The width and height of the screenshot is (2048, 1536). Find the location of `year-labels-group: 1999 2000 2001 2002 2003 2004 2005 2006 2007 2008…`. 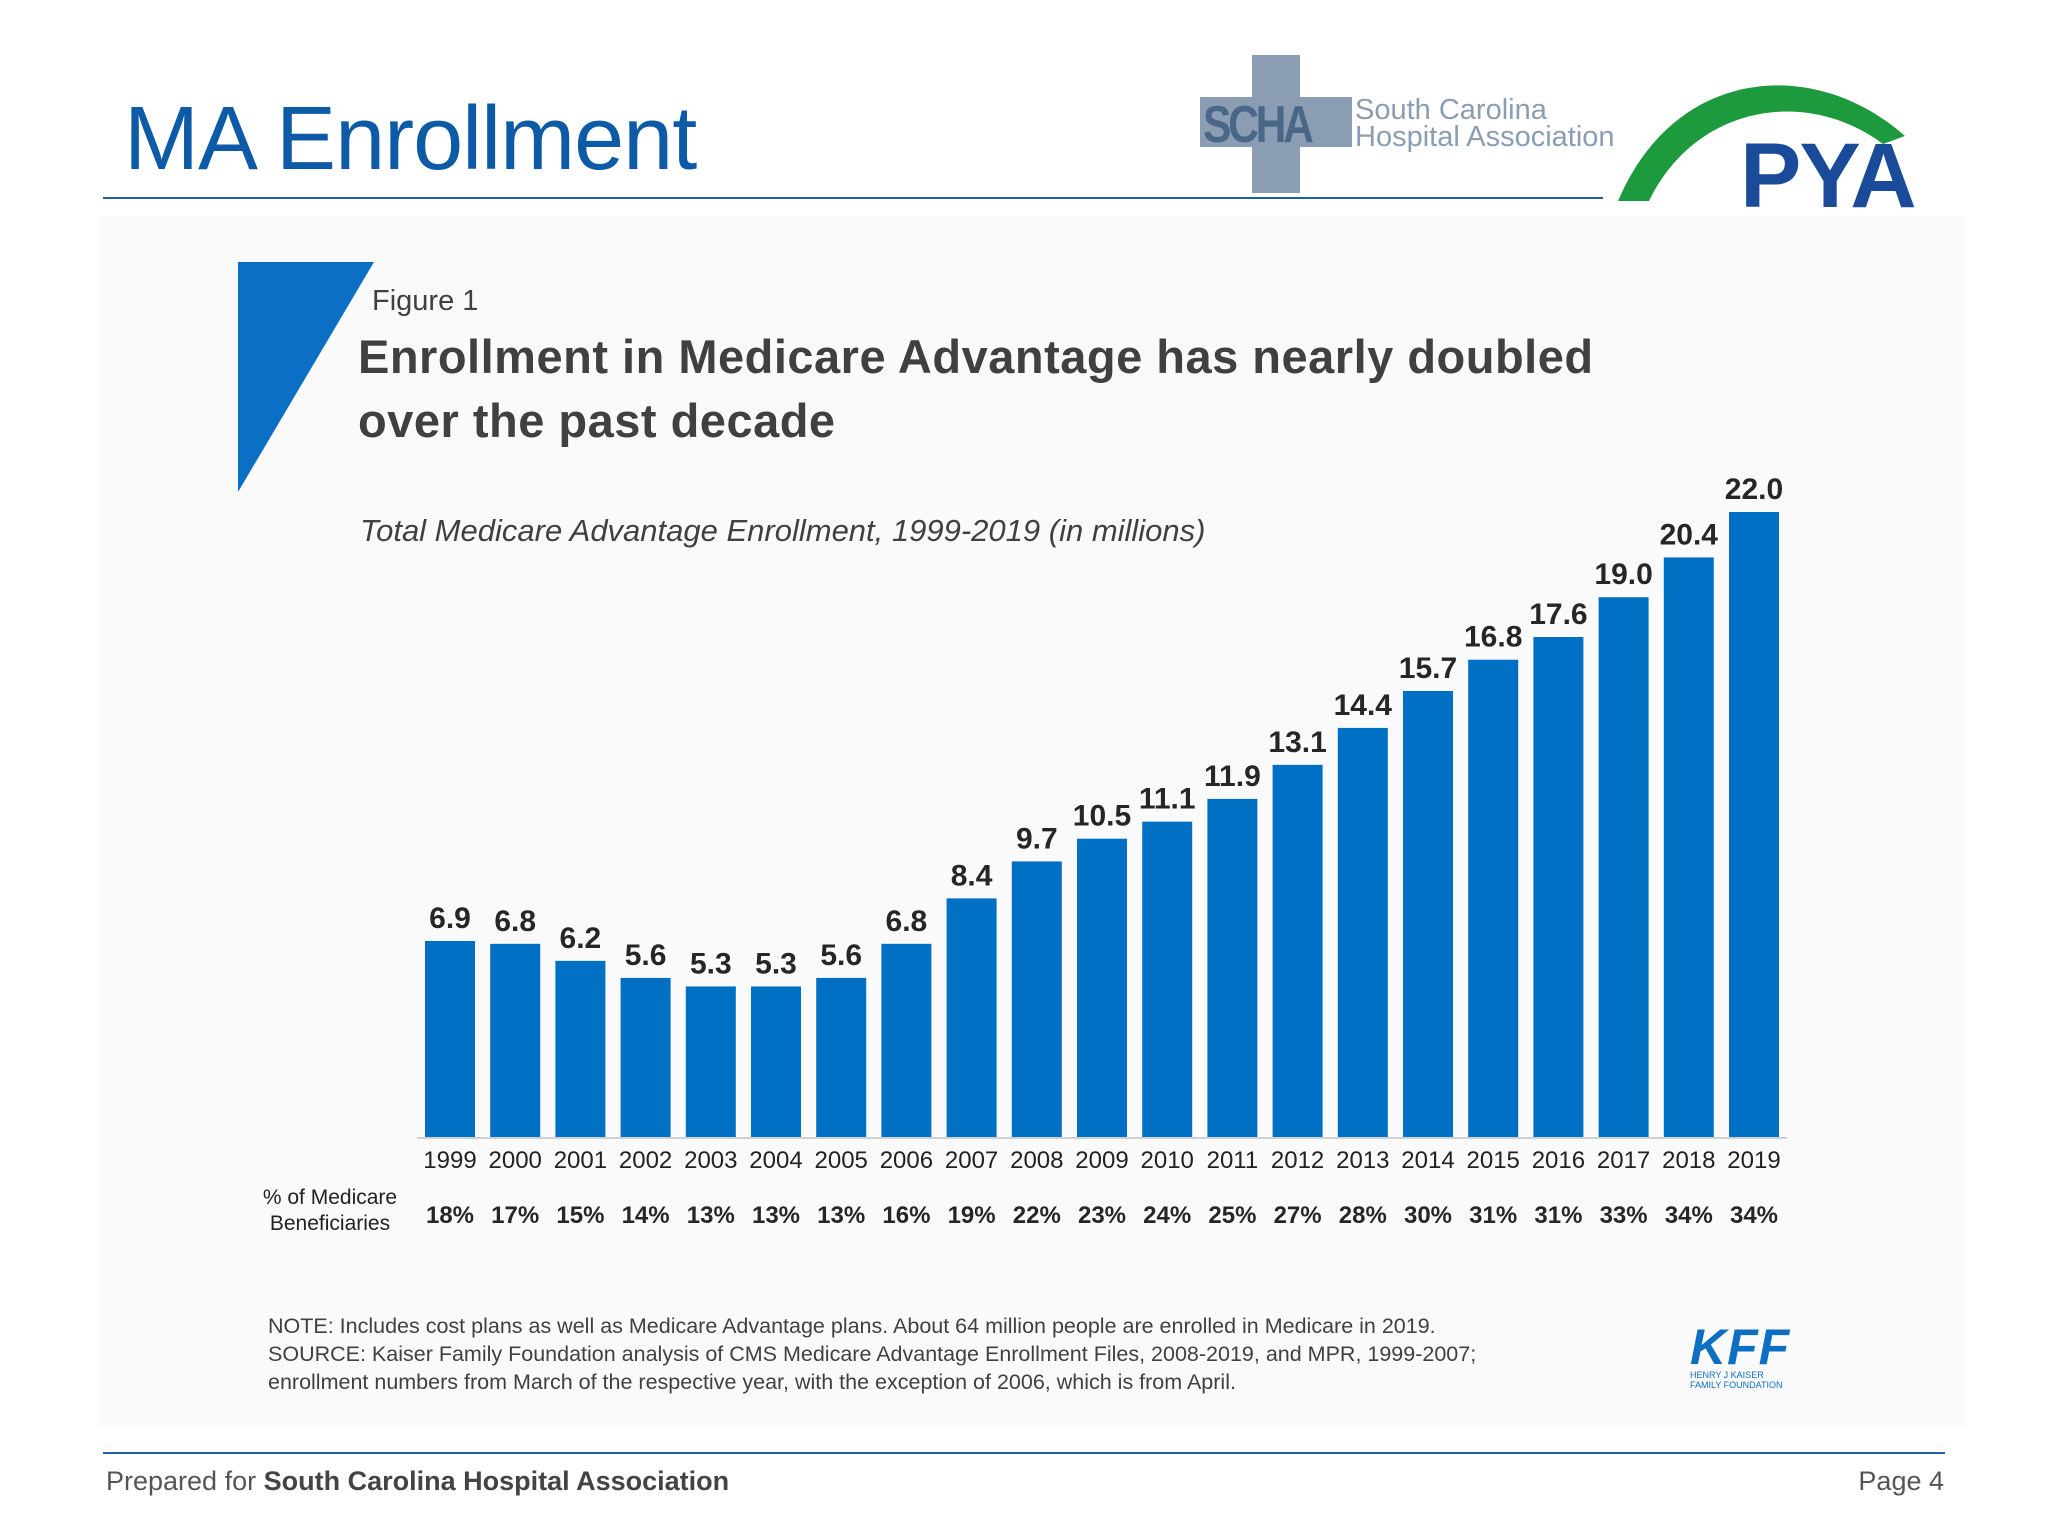

year-labels-group: 1999 2000 2001 2002 2003 2004 2005 2006 2007 2008… is located at coordinates (1101, 1160).